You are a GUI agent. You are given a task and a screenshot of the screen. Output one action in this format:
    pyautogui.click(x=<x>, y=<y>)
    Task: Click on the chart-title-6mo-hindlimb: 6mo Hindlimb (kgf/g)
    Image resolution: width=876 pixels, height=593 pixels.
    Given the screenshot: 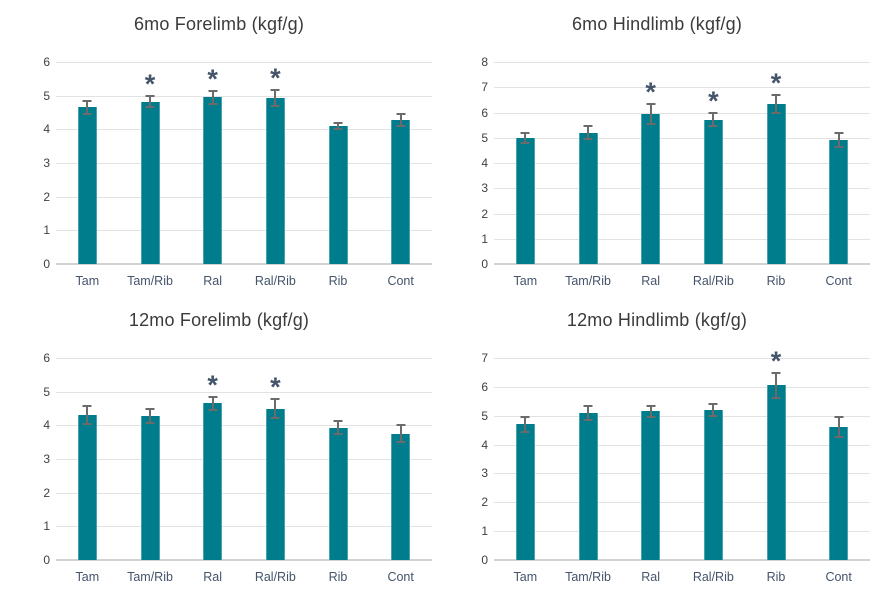 What is the action you would take?
    pyautogui.click(x=657, y=24)
    